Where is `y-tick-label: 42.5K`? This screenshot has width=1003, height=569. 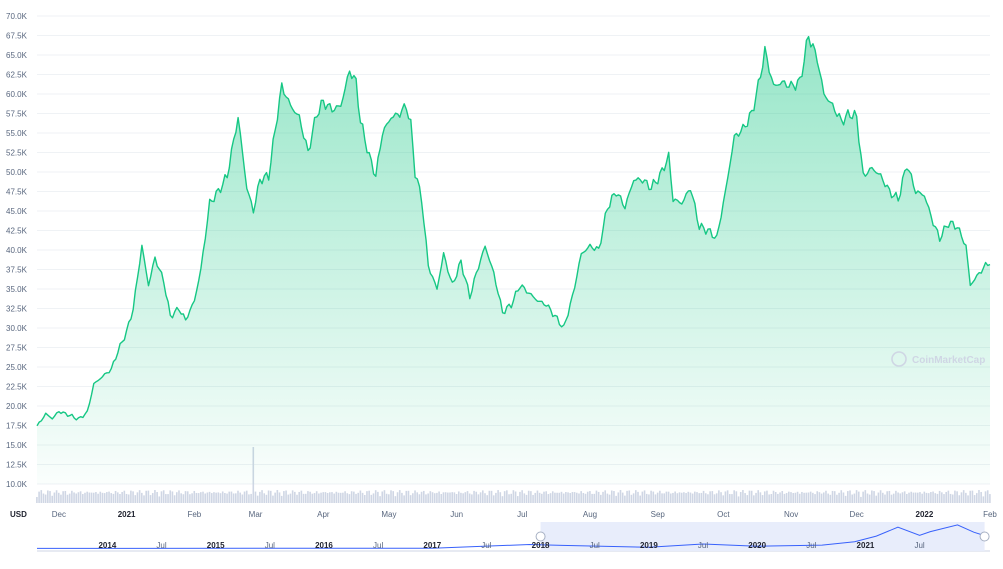
y-tick-label: 42.5K is located at coordinates (17, 231).